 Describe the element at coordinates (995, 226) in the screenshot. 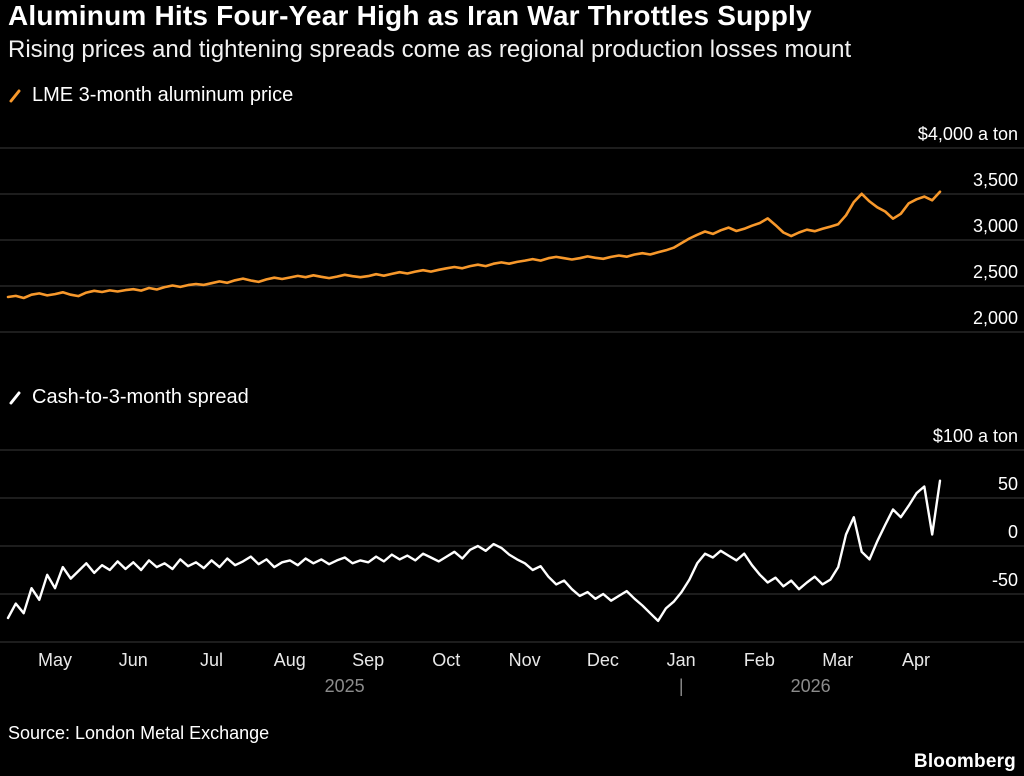

I see `y-axis-label: 3,000` at that location.